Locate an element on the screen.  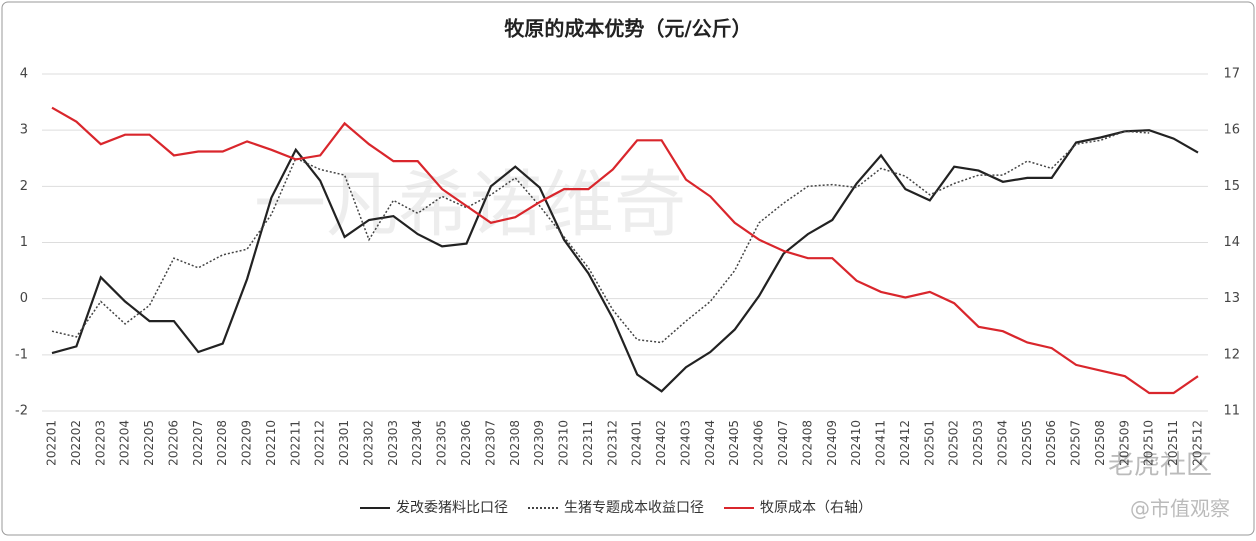
y-tick-label: -2 is located at coordinates (21, 411).